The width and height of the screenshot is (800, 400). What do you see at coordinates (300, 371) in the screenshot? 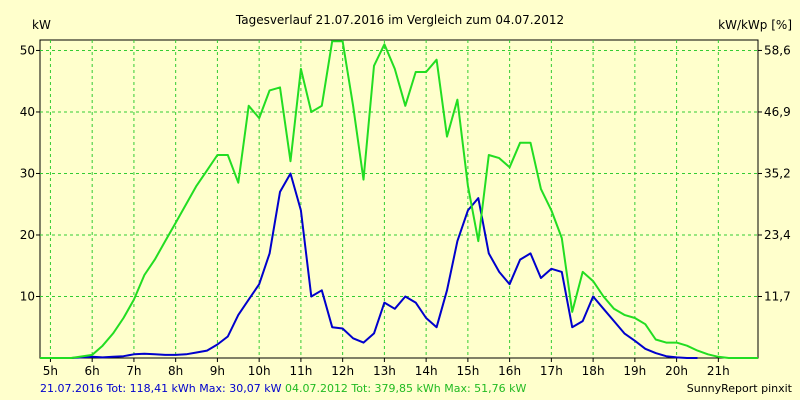
I see `x-tick-label: 11h` at bounding box center [300, 371].